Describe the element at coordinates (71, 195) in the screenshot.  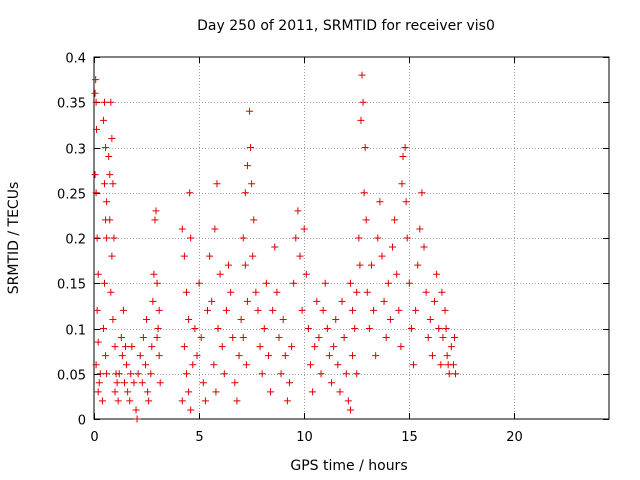
I see `y-tick-label: 0.25` at that location.